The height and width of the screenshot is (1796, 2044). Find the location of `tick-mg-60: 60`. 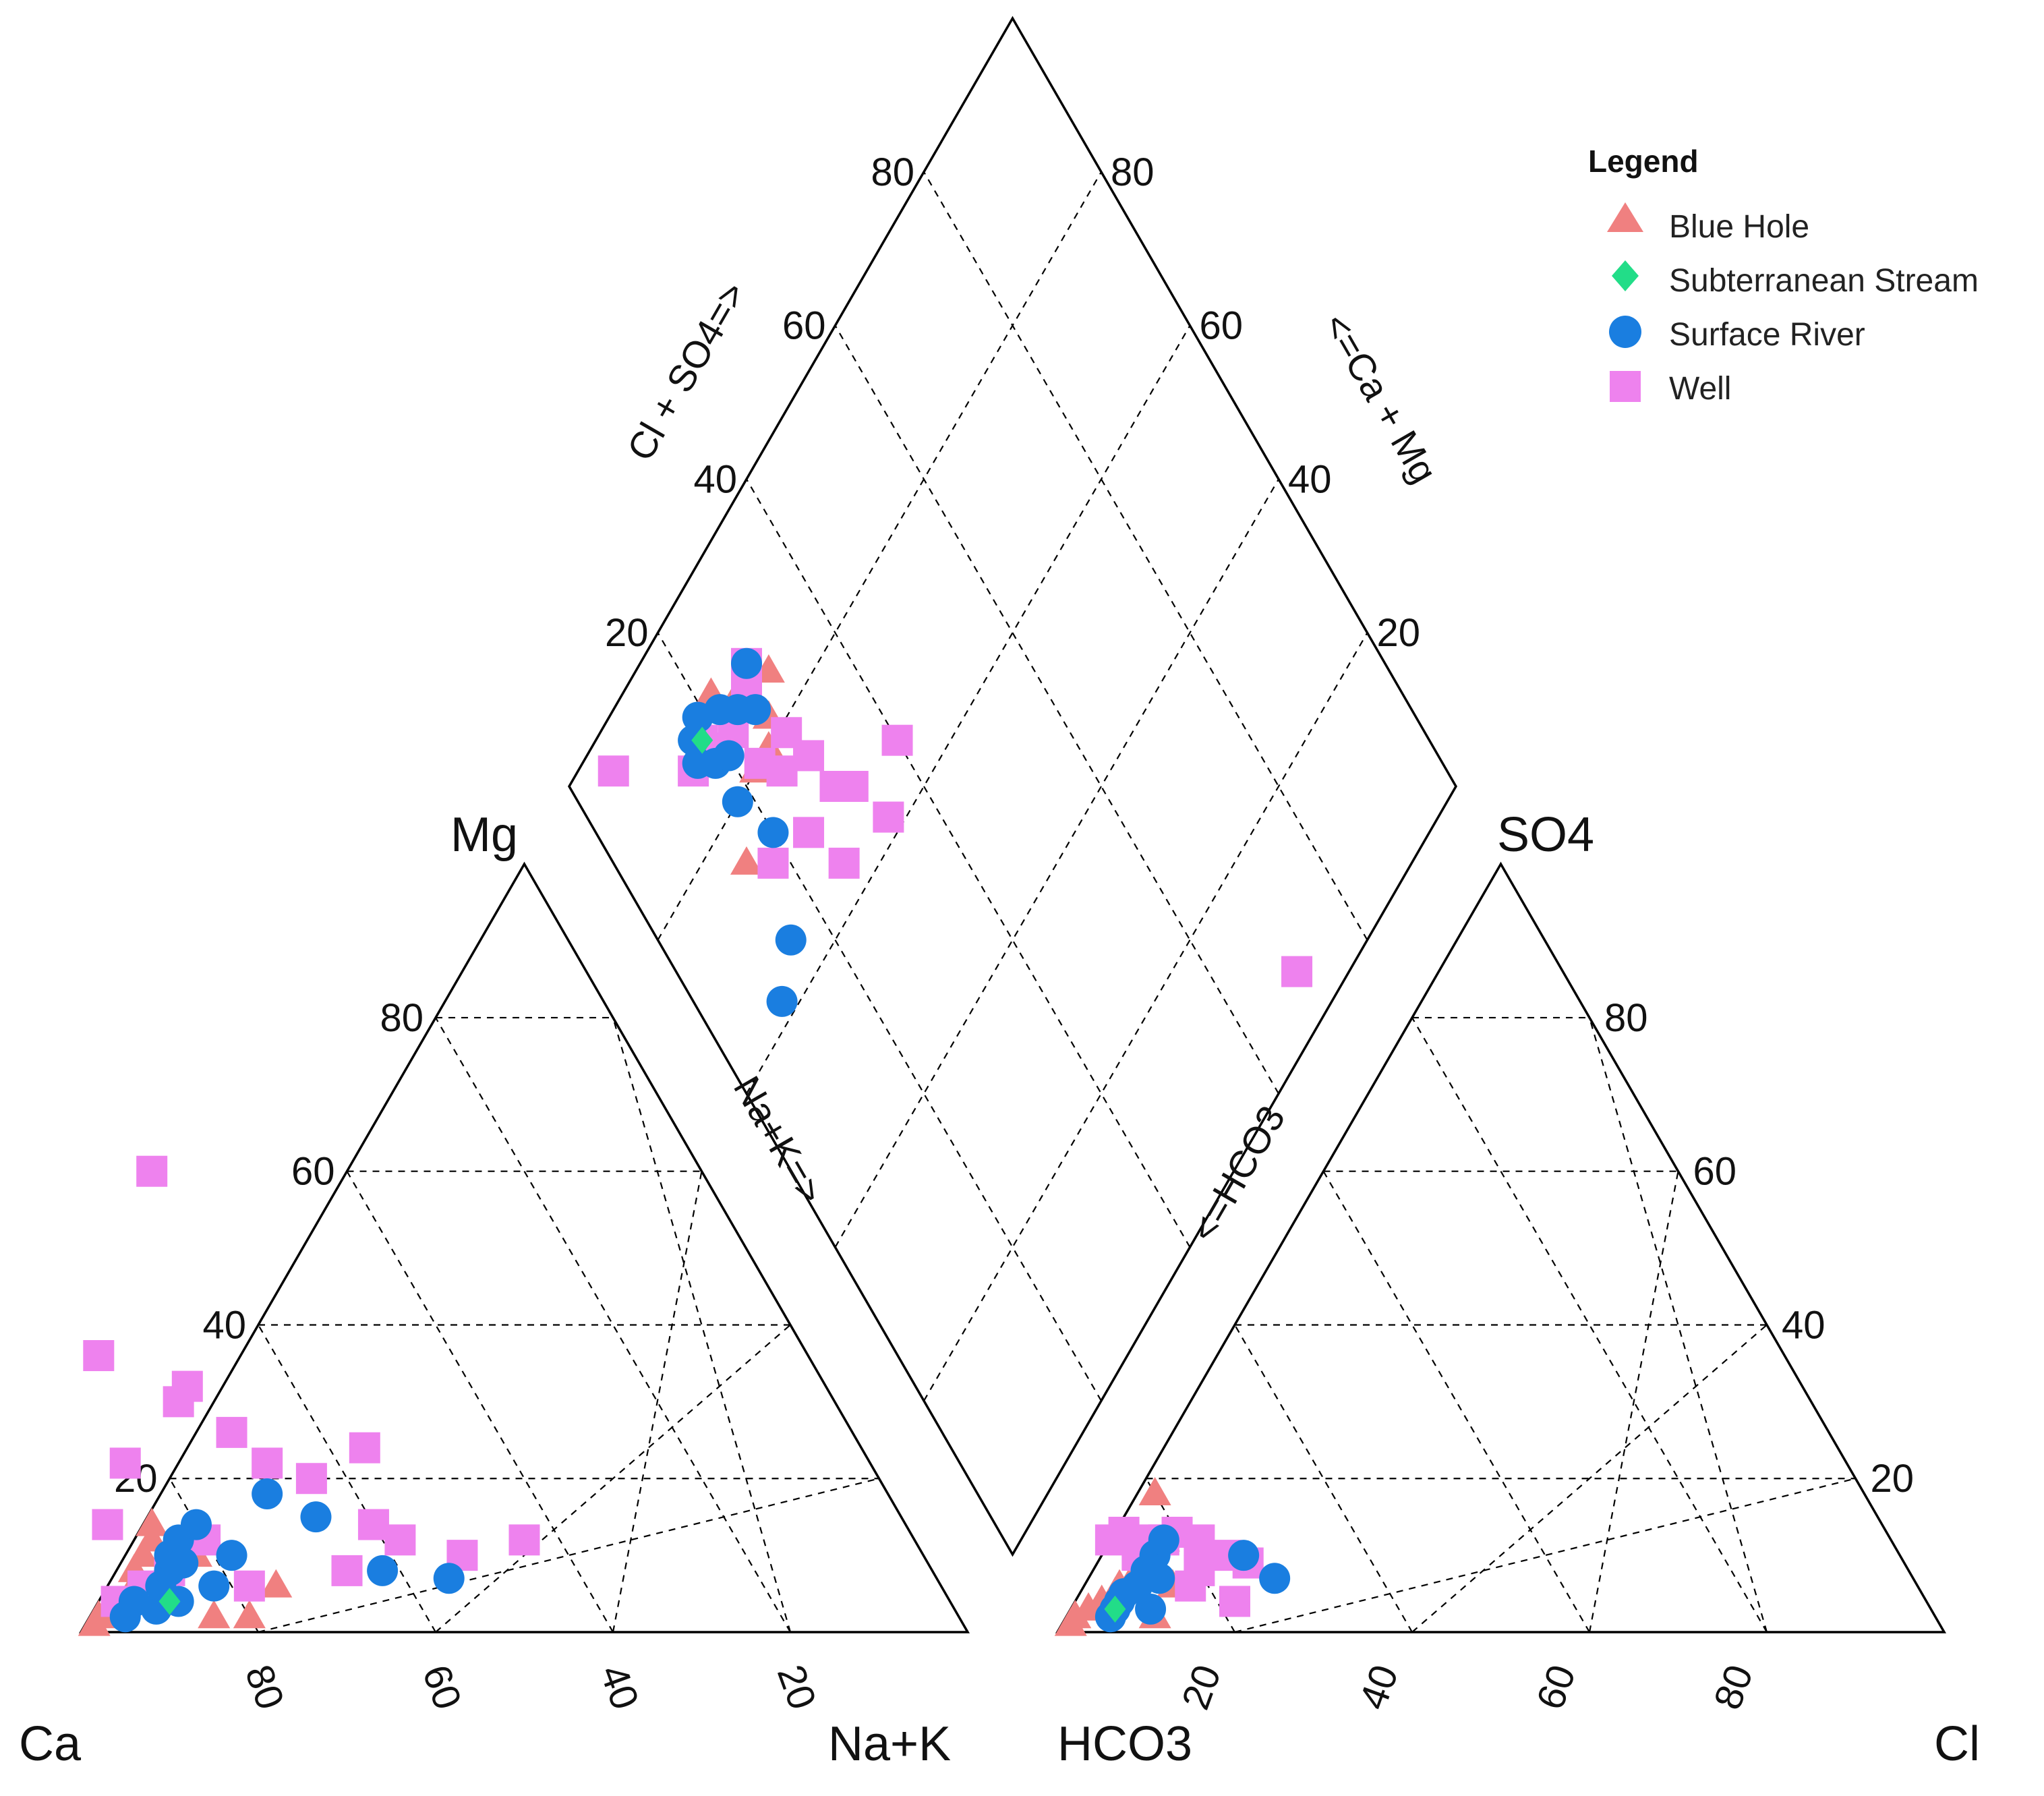

tick-mg-60: 60 is located at coordinates (313, 1172).